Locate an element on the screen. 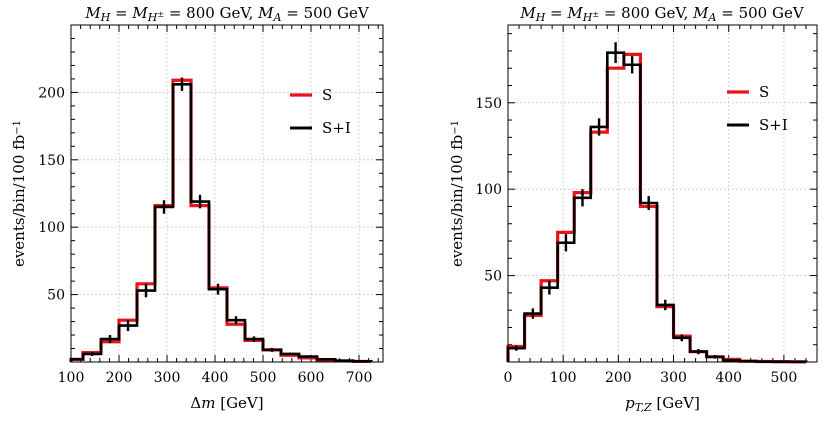 This screenshot has height=436, width=830. x-tick-label: 0 is located at coordinates (508, 378).